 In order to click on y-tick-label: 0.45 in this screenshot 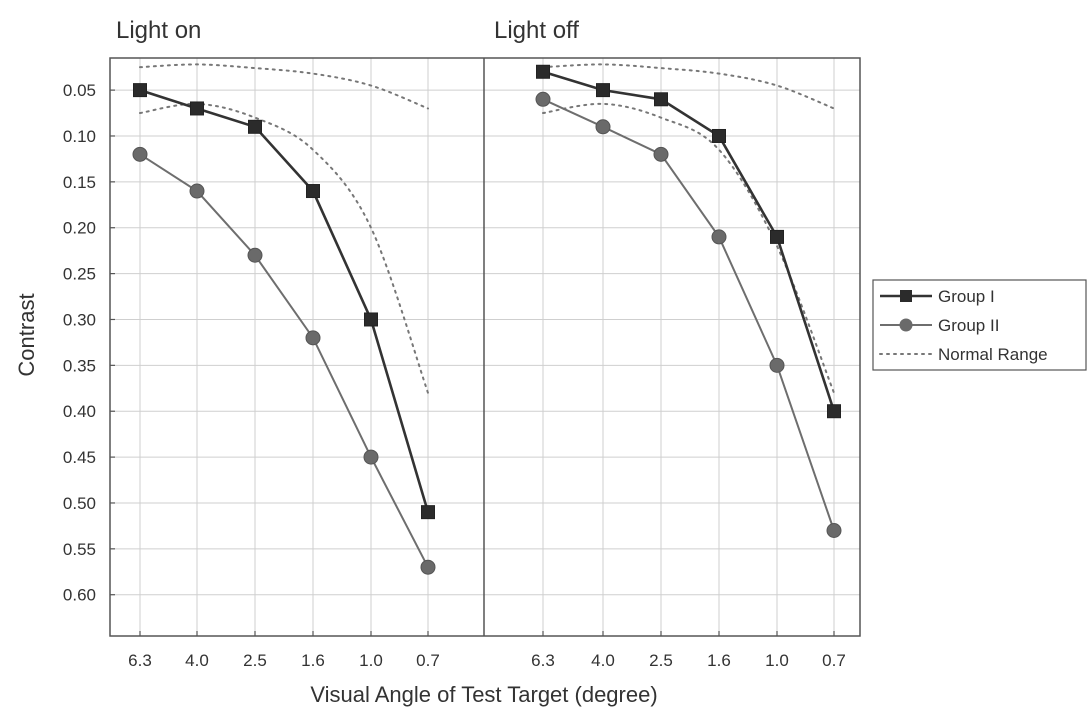, I will do `click(79, 457)`.